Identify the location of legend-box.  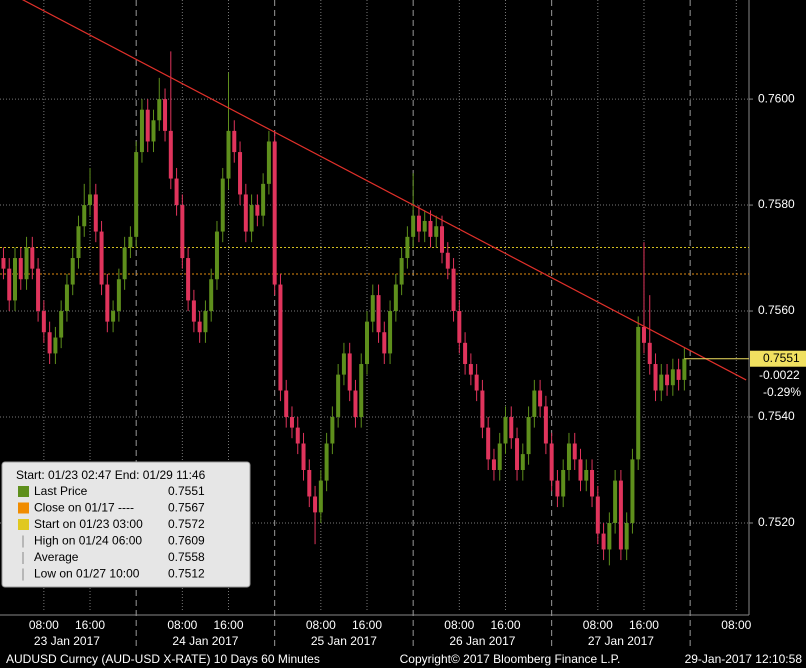
(126, 524).